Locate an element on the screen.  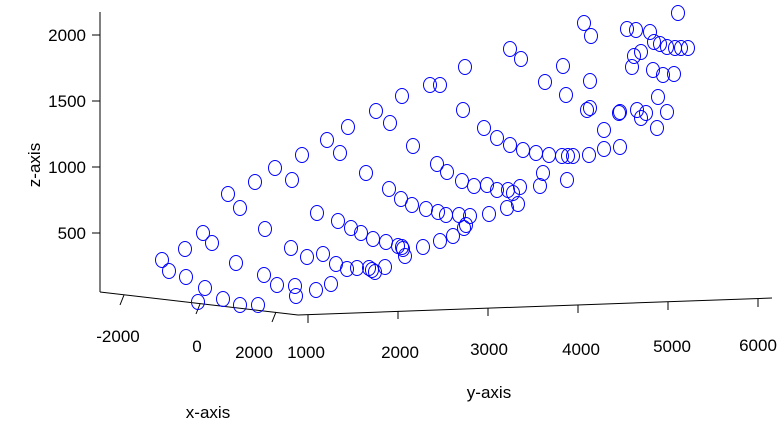
z-tick-label: 1500 is located at coordinates (67, 101).